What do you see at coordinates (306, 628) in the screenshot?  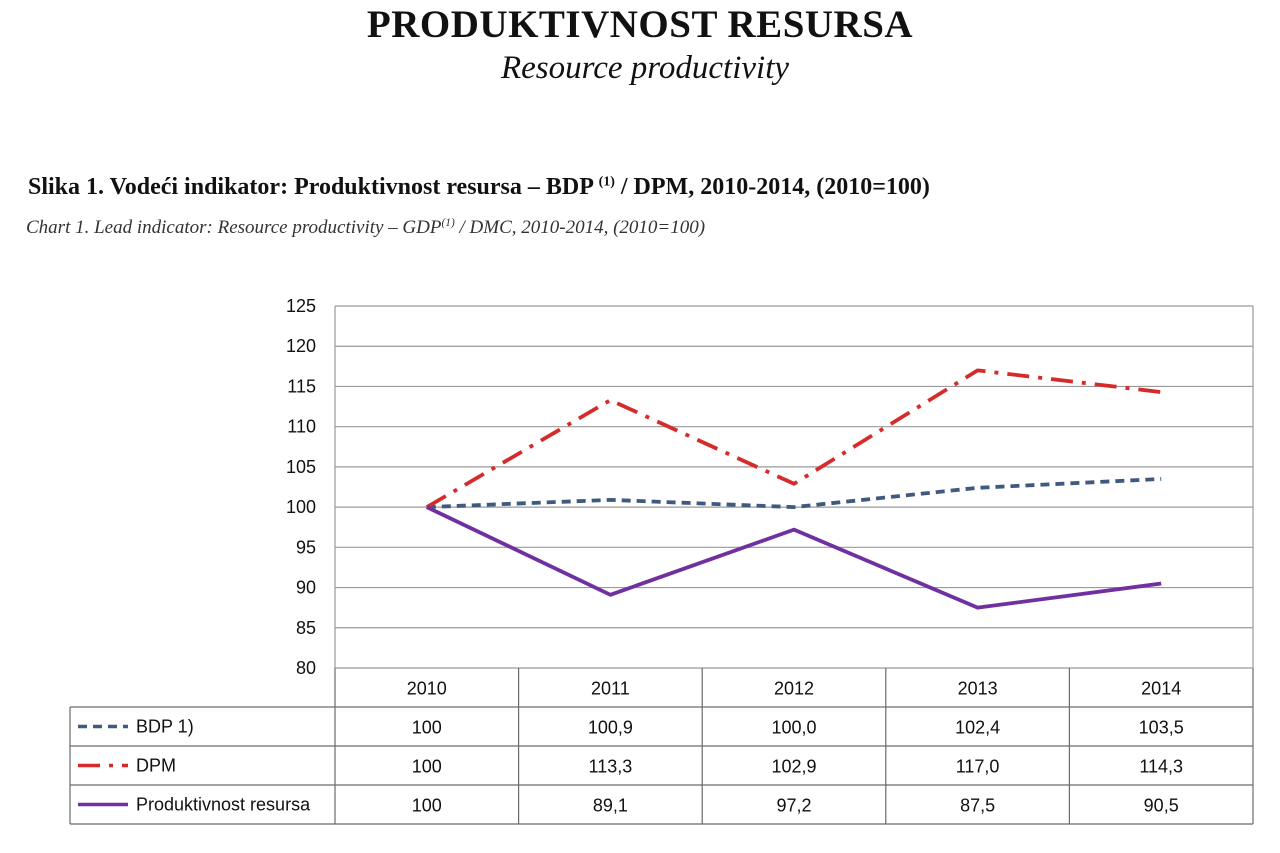 I see `y-tick-label: 85` at bounding box center [306, 628].